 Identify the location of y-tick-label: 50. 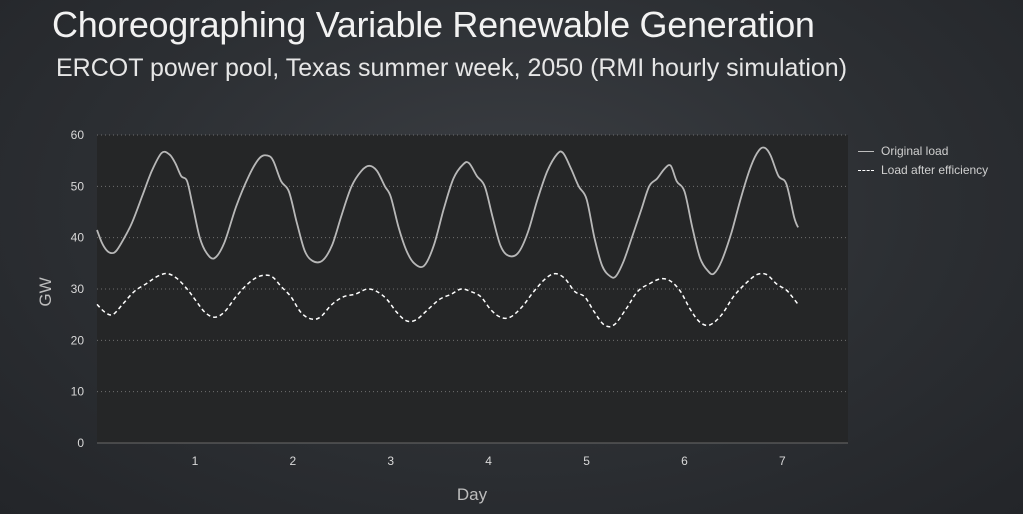
(78, 186).